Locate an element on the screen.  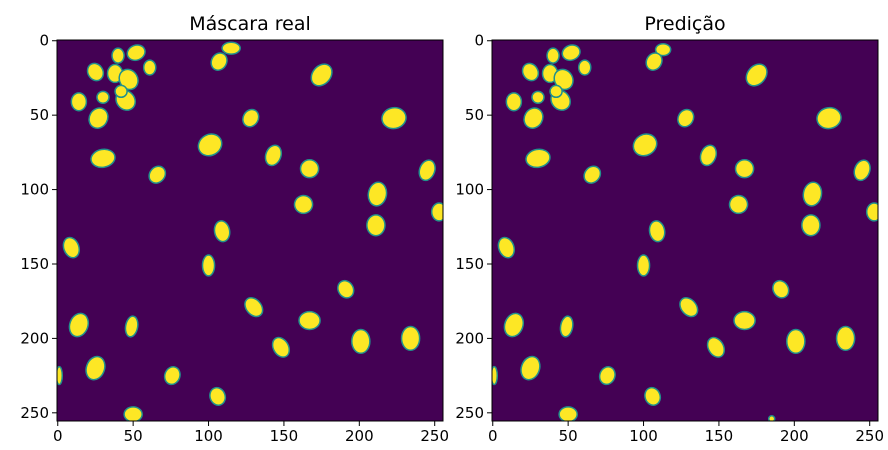
y-tick-label-right-150: 150 is located at coordinates (469, 264).